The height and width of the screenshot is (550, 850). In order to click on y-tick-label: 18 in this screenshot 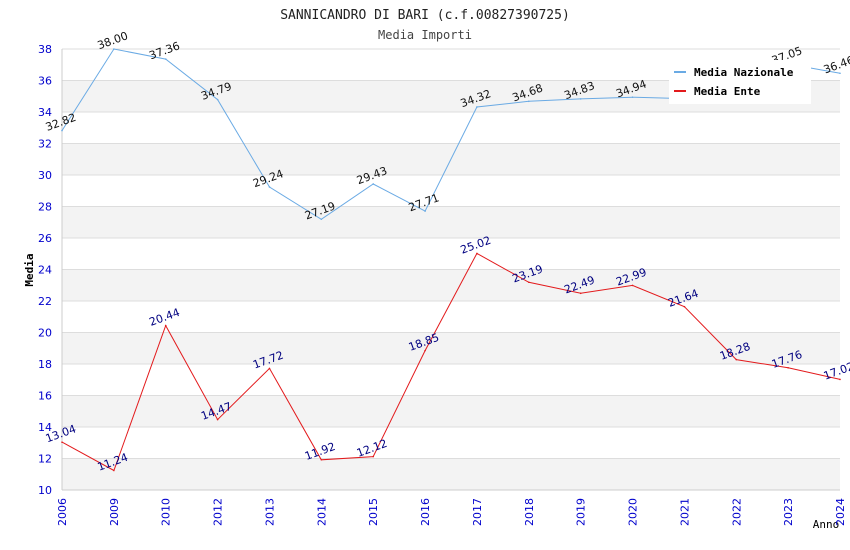, I will do `click(45, 364)`.